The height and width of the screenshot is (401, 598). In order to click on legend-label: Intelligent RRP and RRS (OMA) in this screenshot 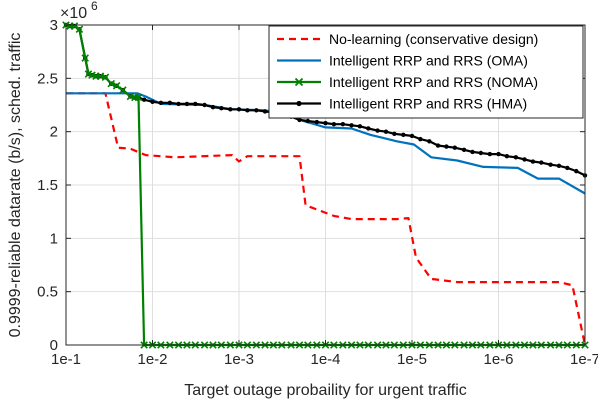, I will do `click(428, 61)`.